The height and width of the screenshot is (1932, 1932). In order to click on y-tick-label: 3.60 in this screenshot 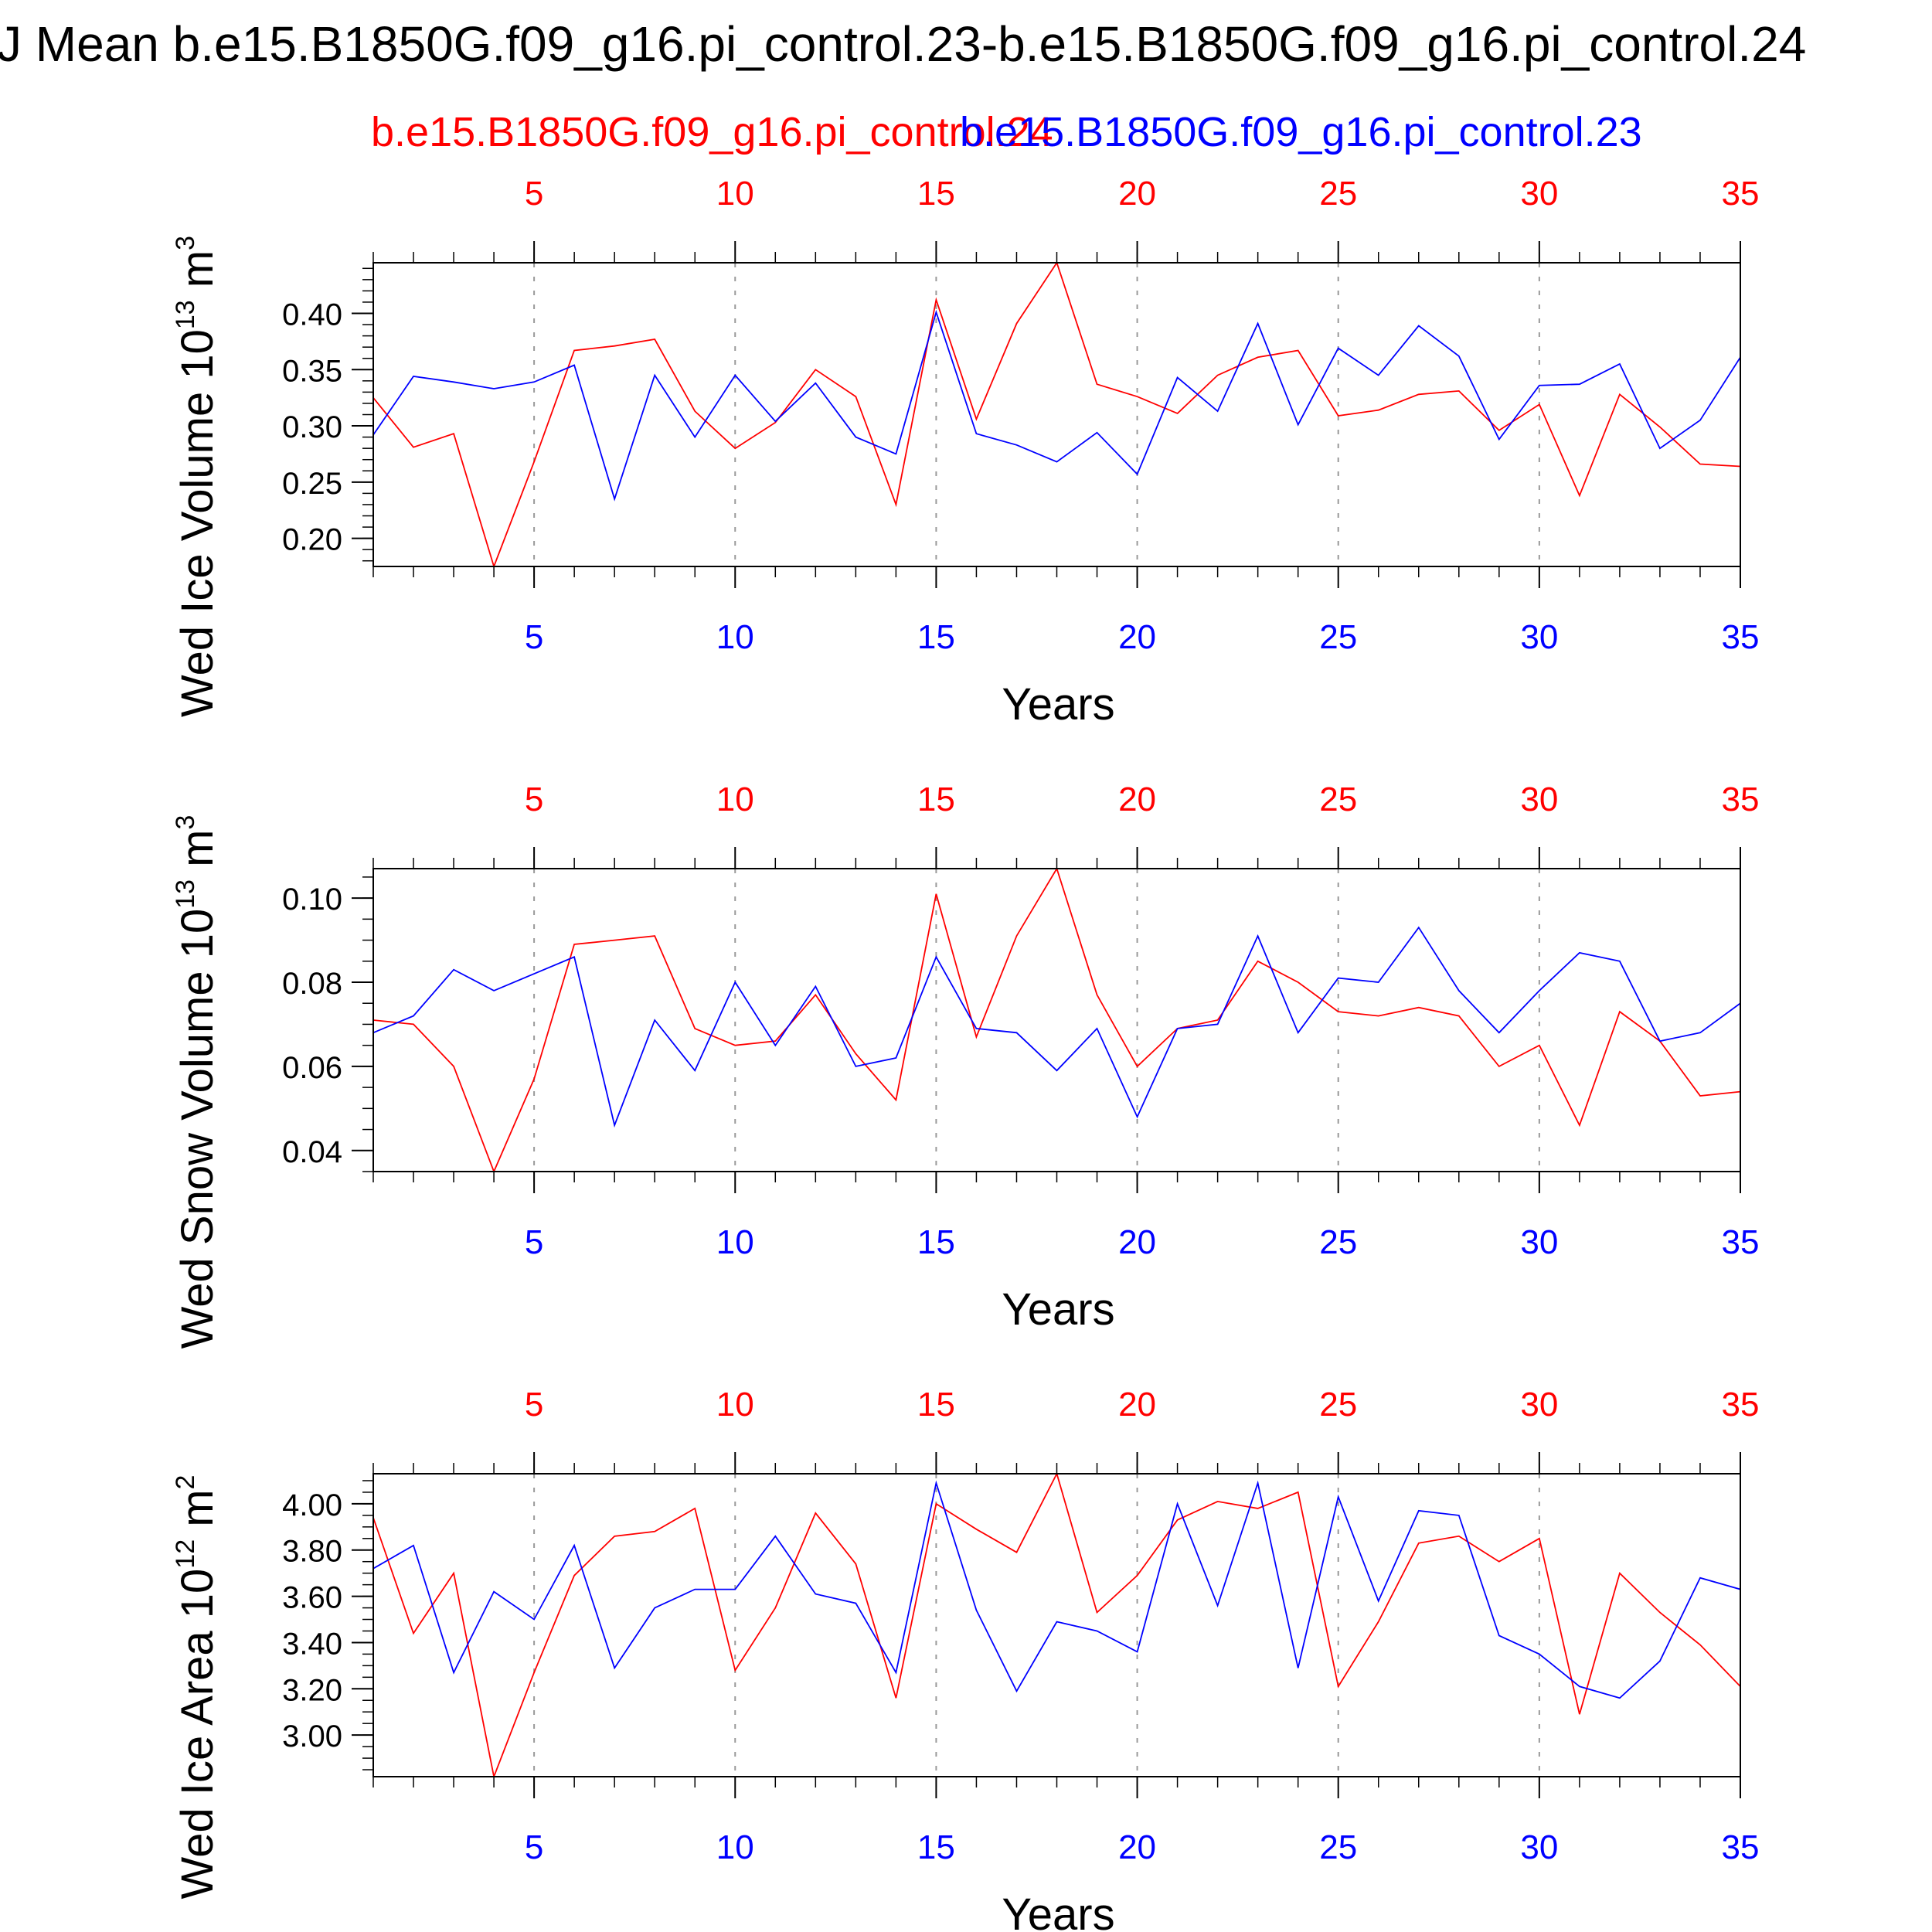, I will do `click(312, 1598)`.